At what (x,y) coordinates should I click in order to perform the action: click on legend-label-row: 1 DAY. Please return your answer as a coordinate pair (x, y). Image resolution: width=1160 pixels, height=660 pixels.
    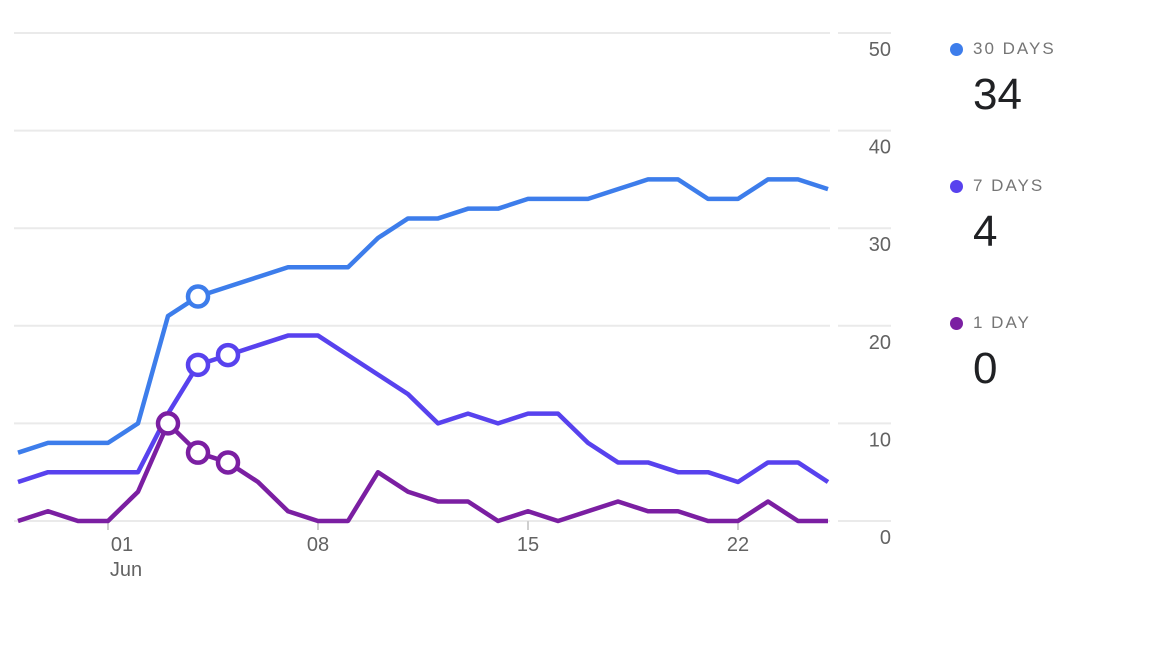
    Looking at the image, I should click on (1050, 323).